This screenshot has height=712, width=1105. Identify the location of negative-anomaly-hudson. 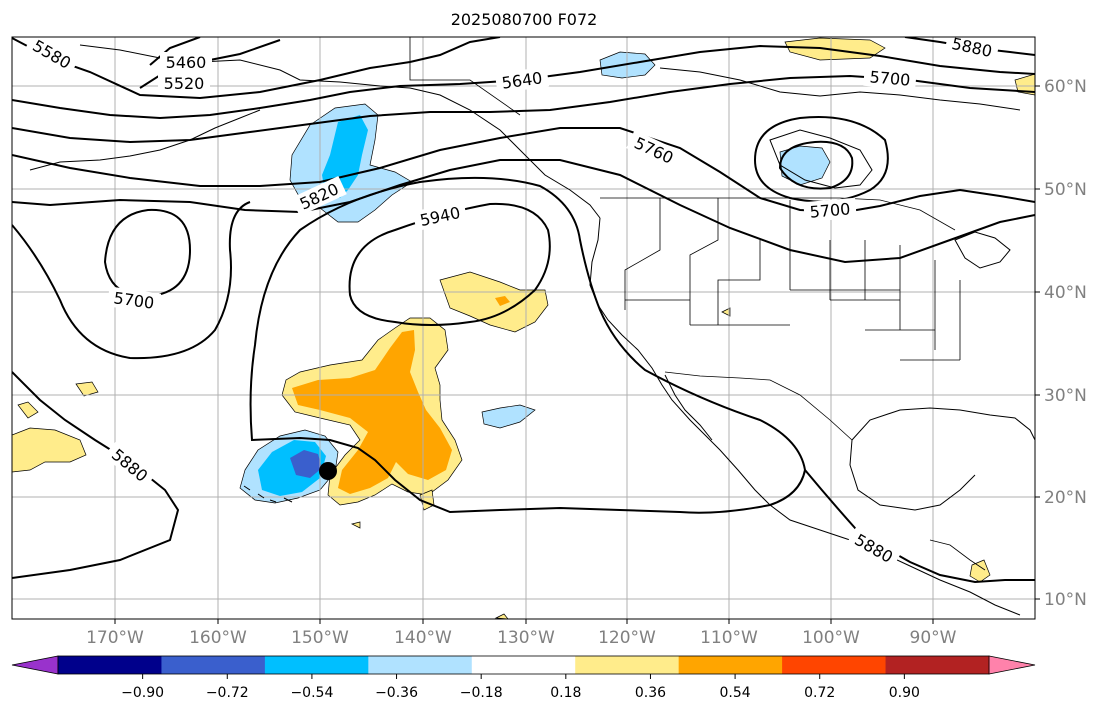
(805, 165).